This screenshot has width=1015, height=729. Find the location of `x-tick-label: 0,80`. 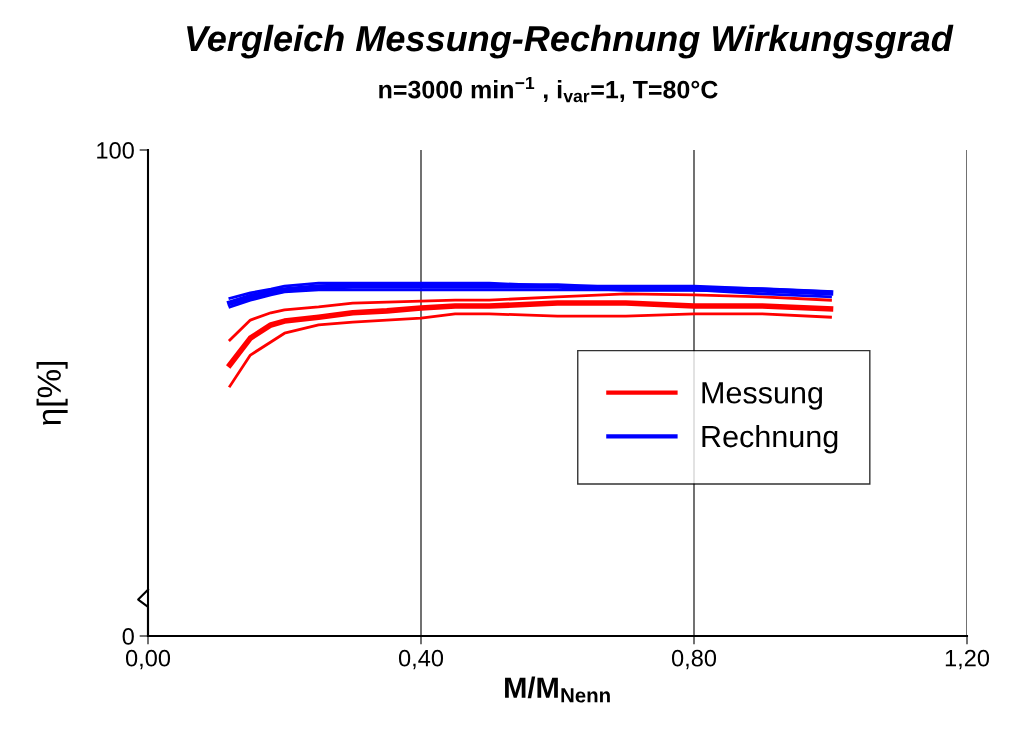

x-tick-label: 0,80 is located at coordinates (694, 659).